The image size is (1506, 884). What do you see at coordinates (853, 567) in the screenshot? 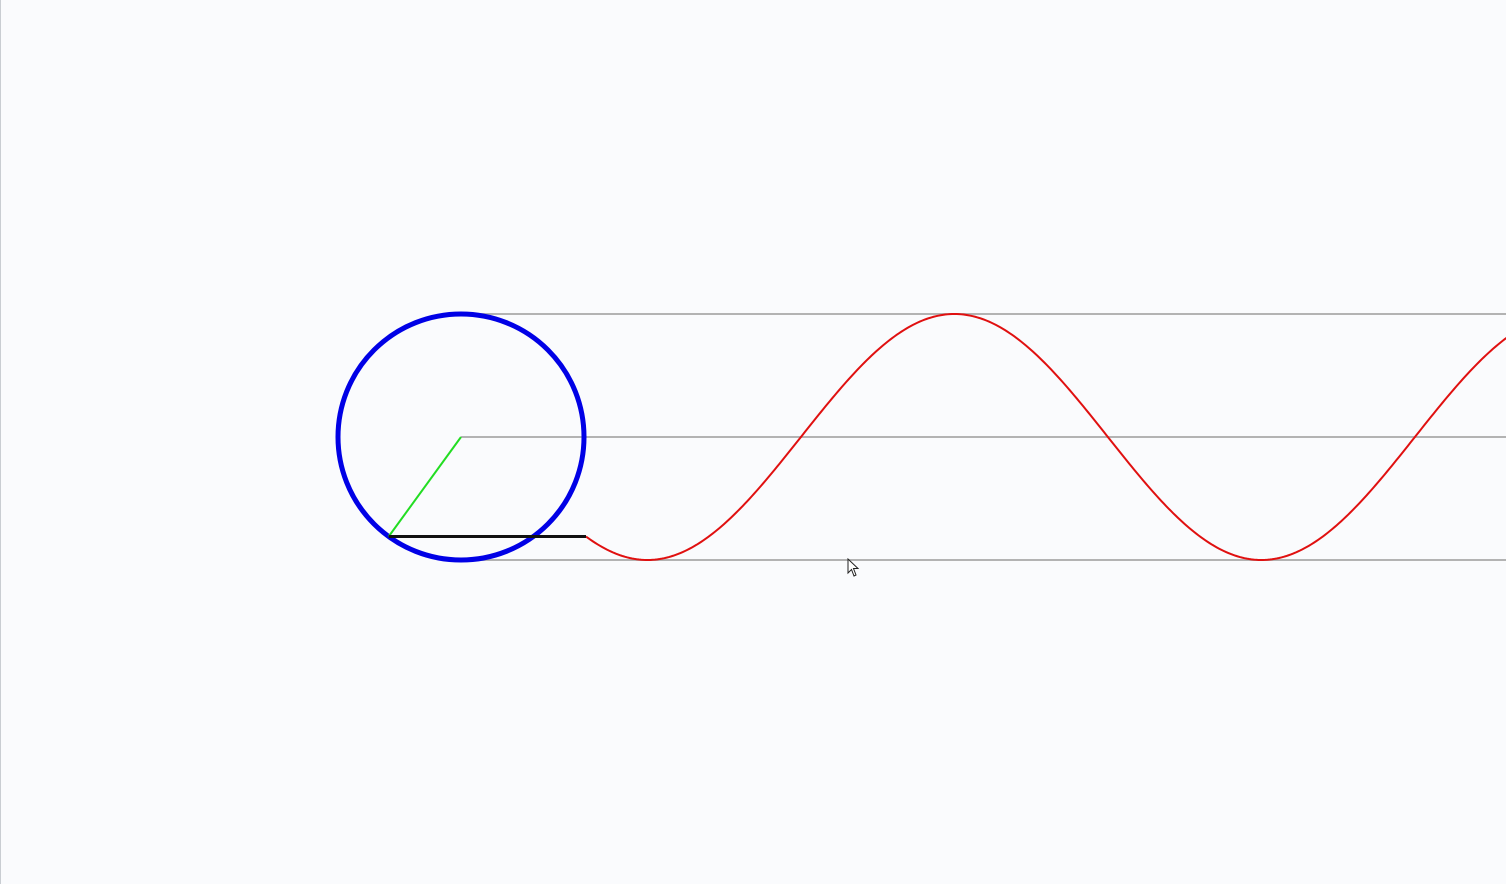
I see `arrow-pointer-icon` at bounding box center [853, 567].